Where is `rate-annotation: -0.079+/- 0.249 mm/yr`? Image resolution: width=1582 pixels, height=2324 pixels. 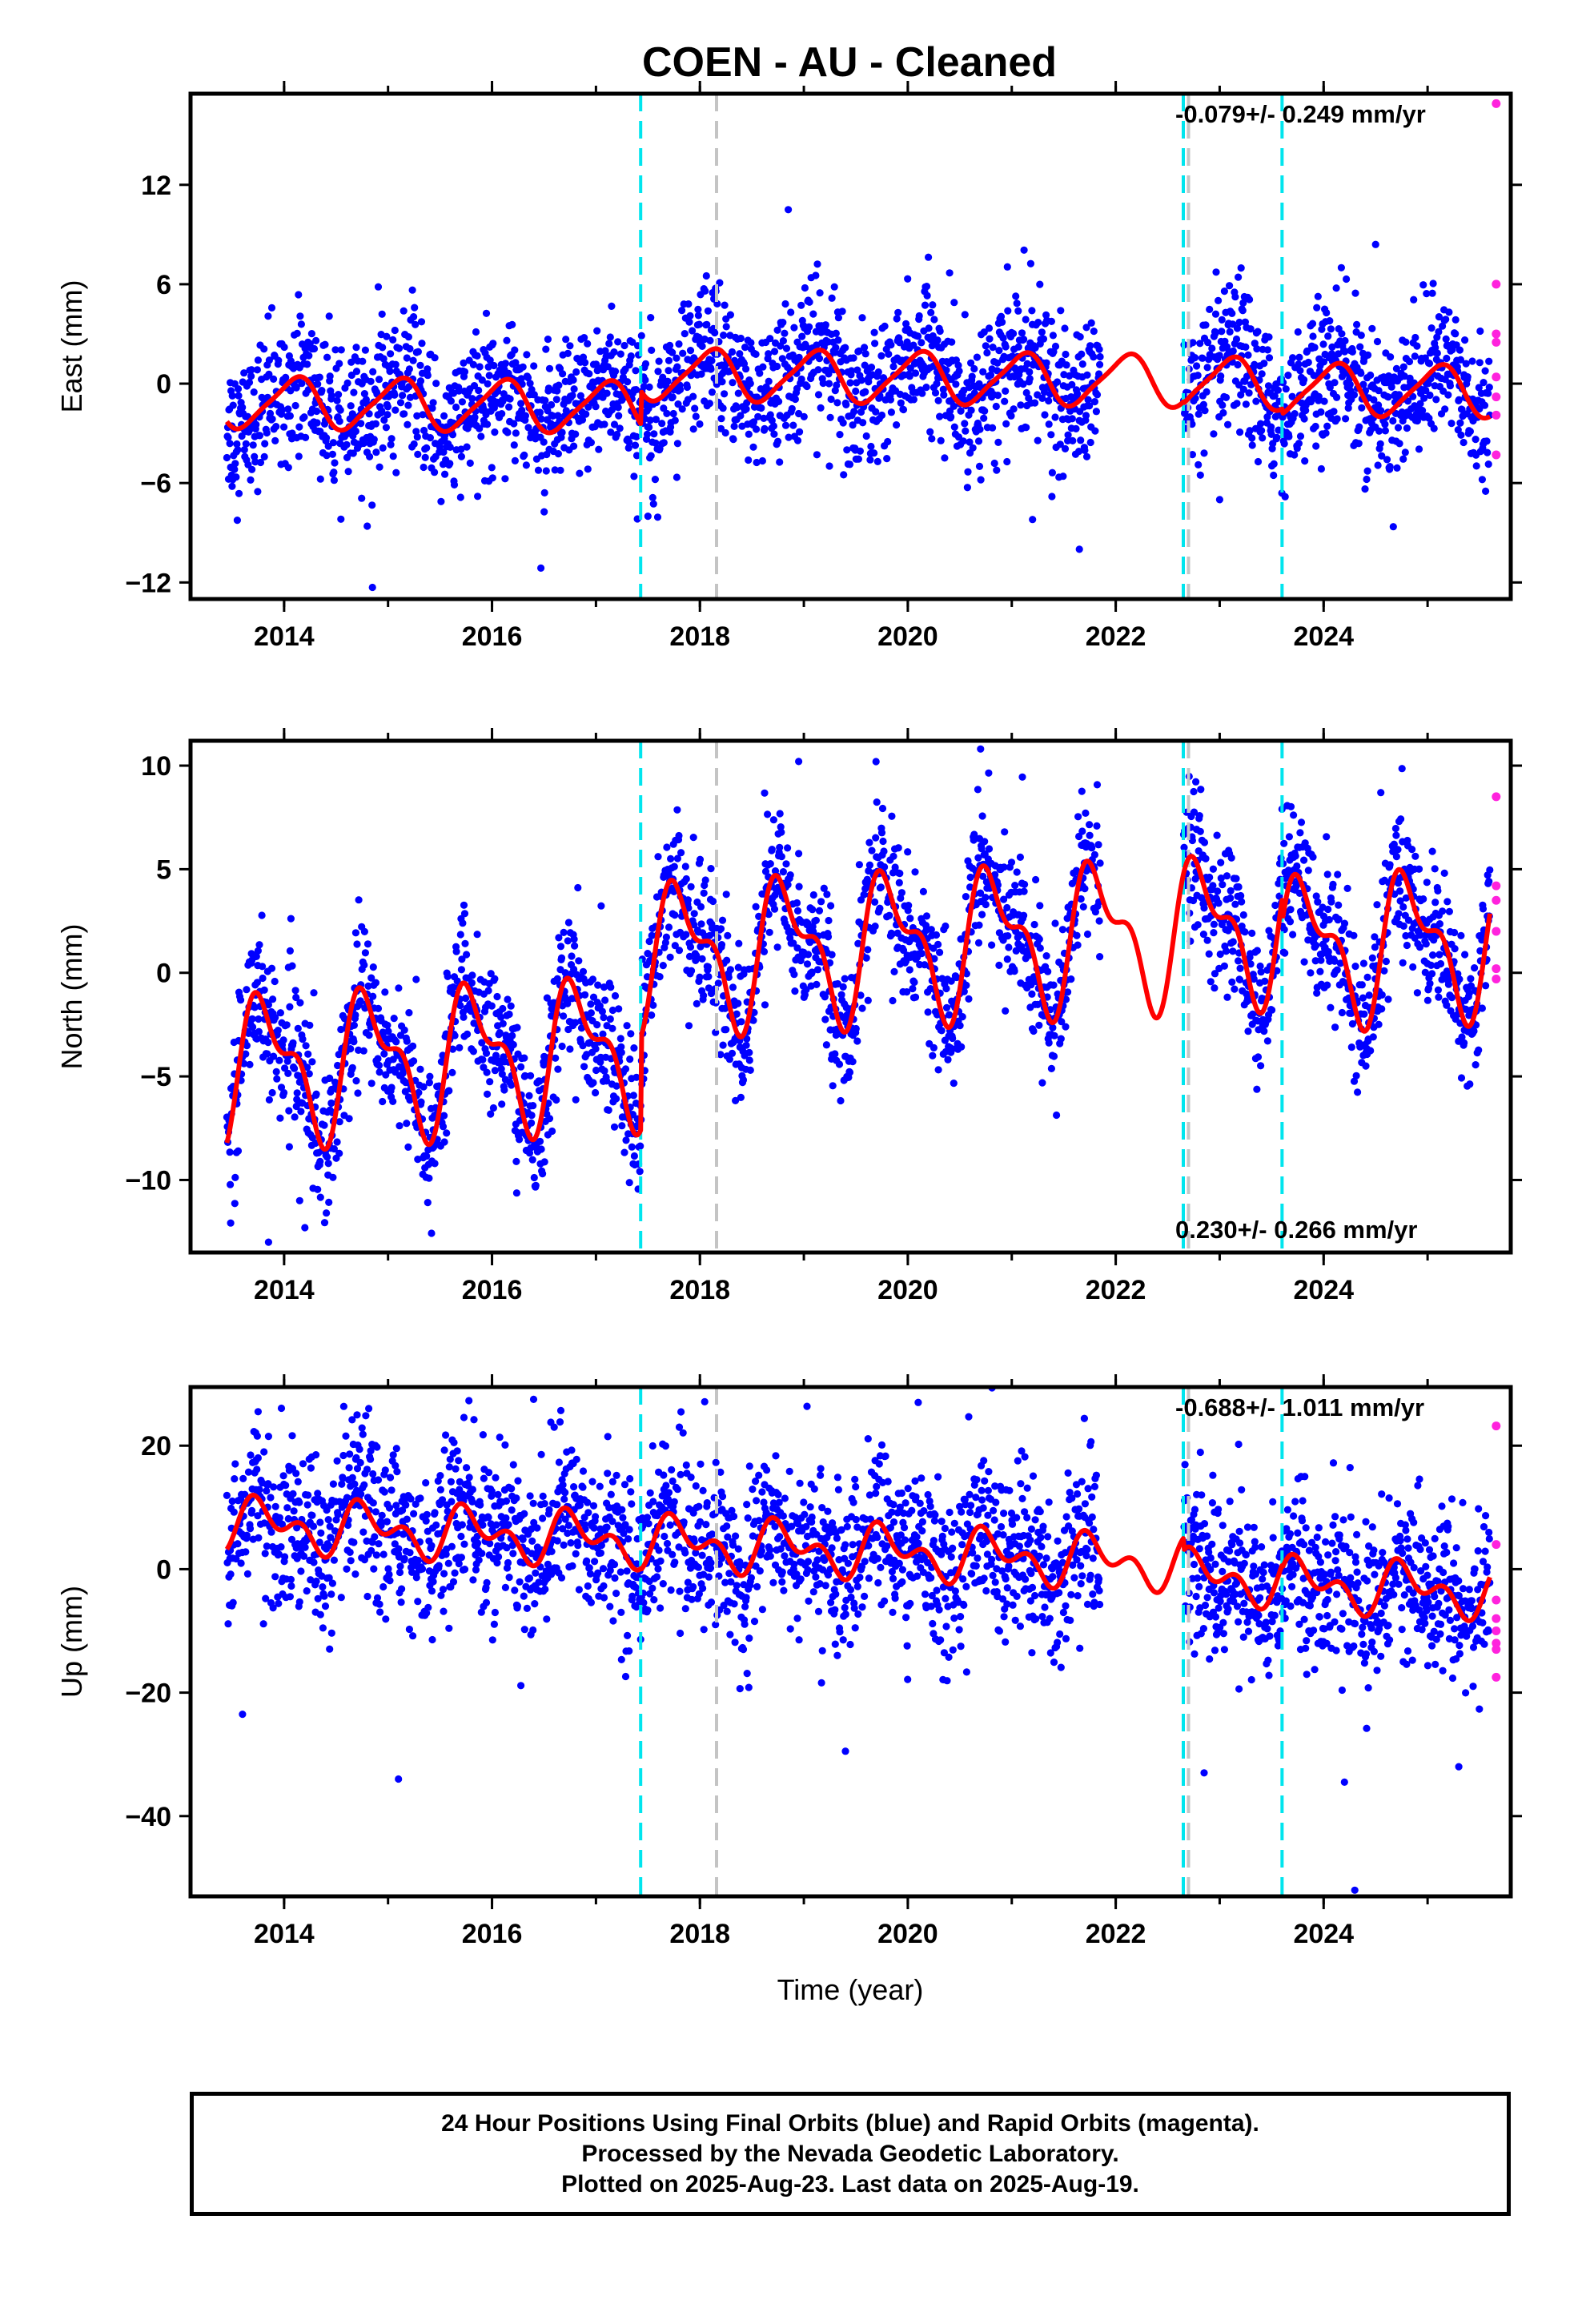 rate-annotation: -0.079+/- 0.249 mm/yr is located at coordinates (1300, 114).